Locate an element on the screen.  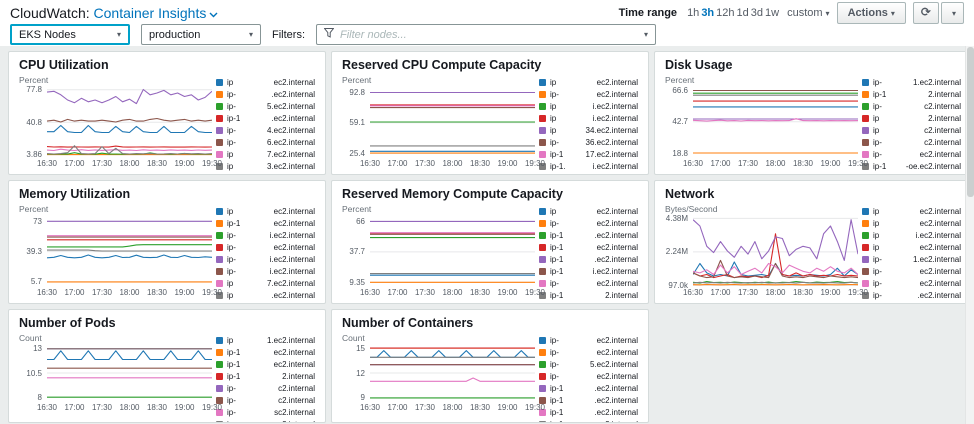
legend-item: ip-1. i.ec2.internal is located at coordinates (588, 166).